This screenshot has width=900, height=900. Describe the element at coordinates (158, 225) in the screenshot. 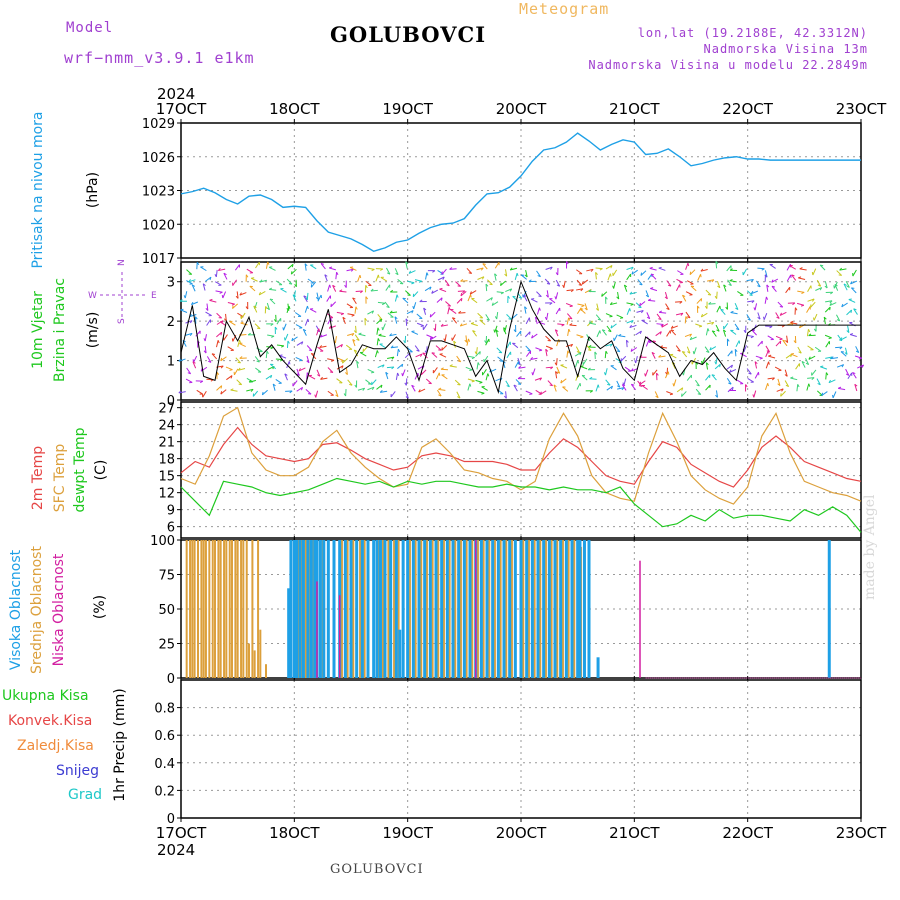

I see `y-tick-label: 1020` at that location.